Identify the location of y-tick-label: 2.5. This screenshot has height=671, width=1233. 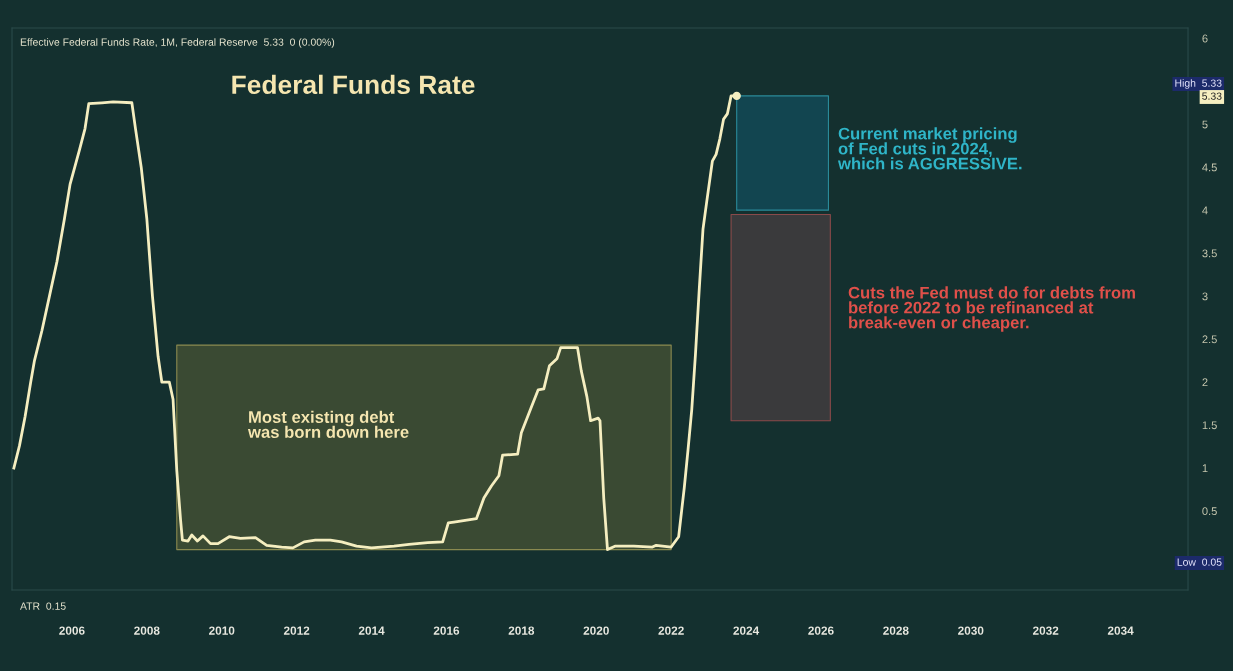
(1209, 339).